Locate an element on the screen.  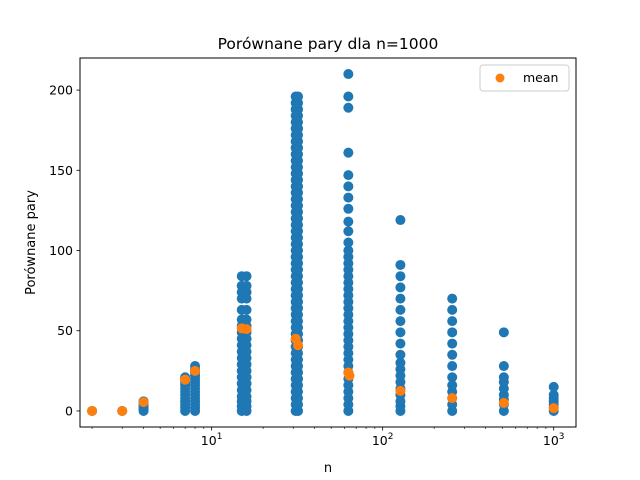
y-tick-label: 200 is located at coordinates (61, 90).